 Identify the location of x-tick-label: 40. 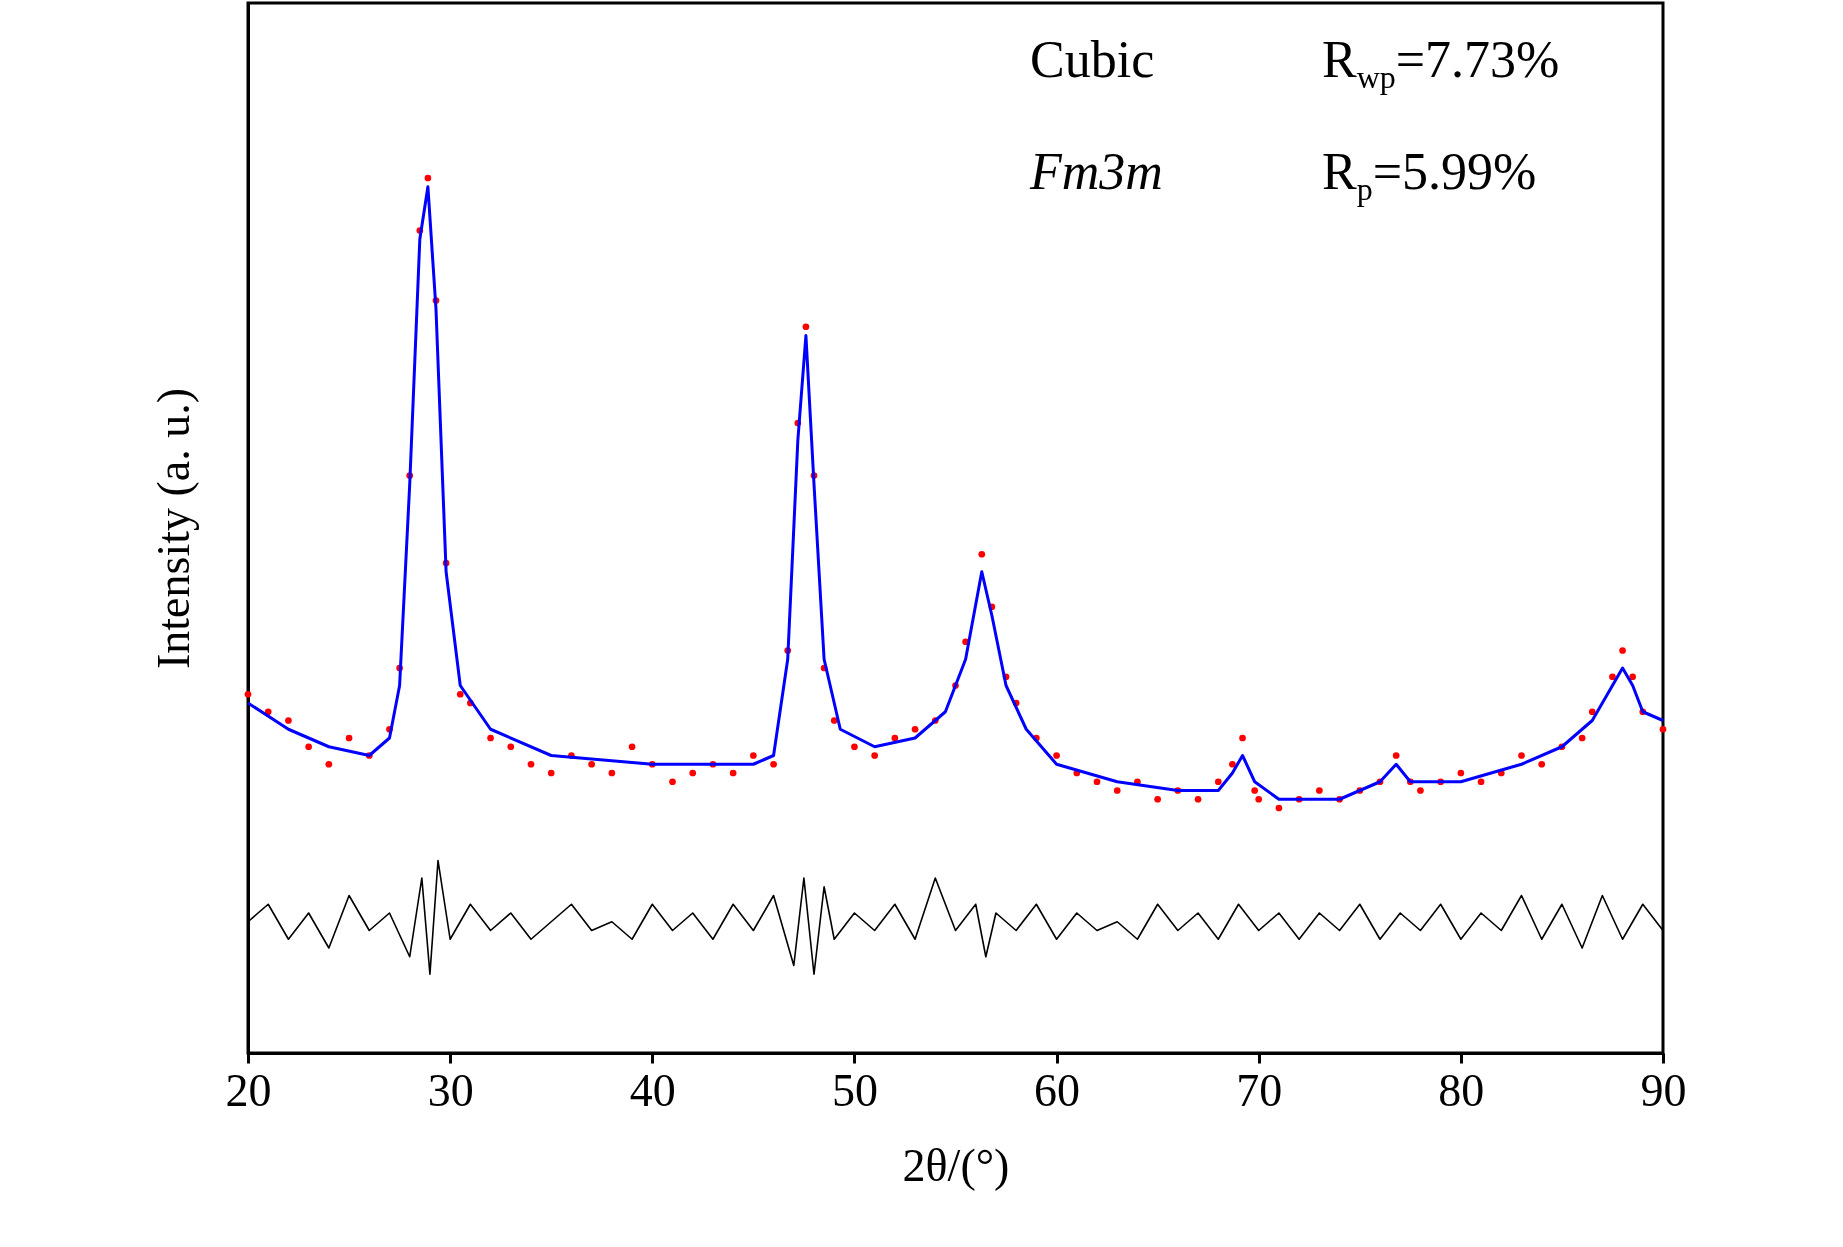
(652, 1090).